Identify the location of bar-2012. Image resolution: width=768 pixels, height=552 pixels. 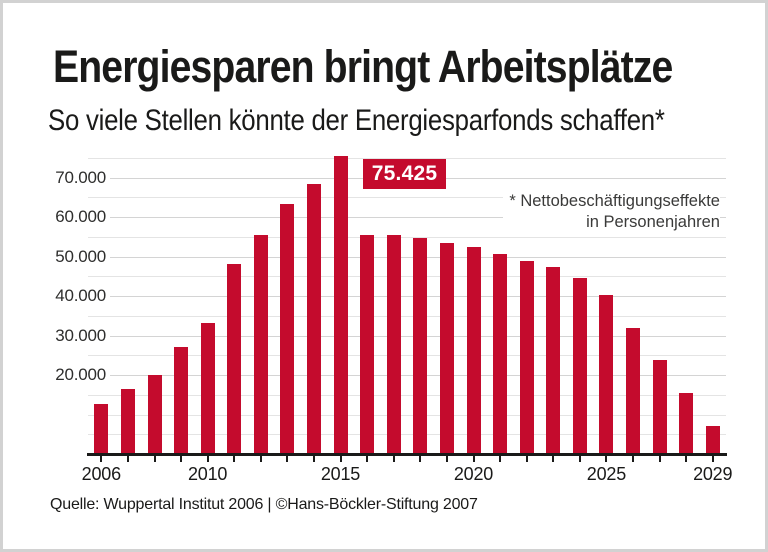
(260, 344).